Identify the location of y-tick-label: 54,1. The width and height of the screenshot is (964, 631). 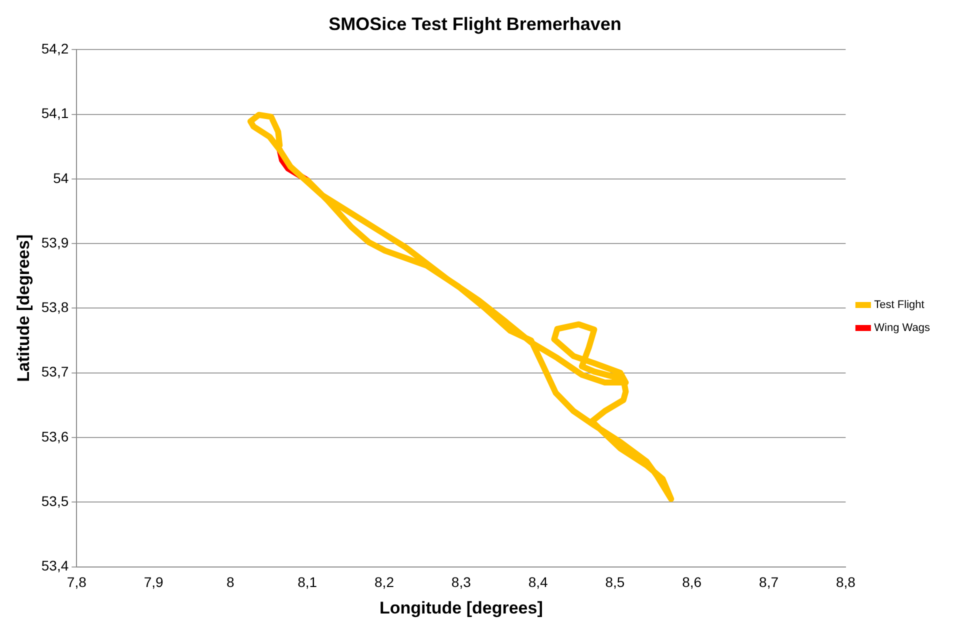
(55, 113).